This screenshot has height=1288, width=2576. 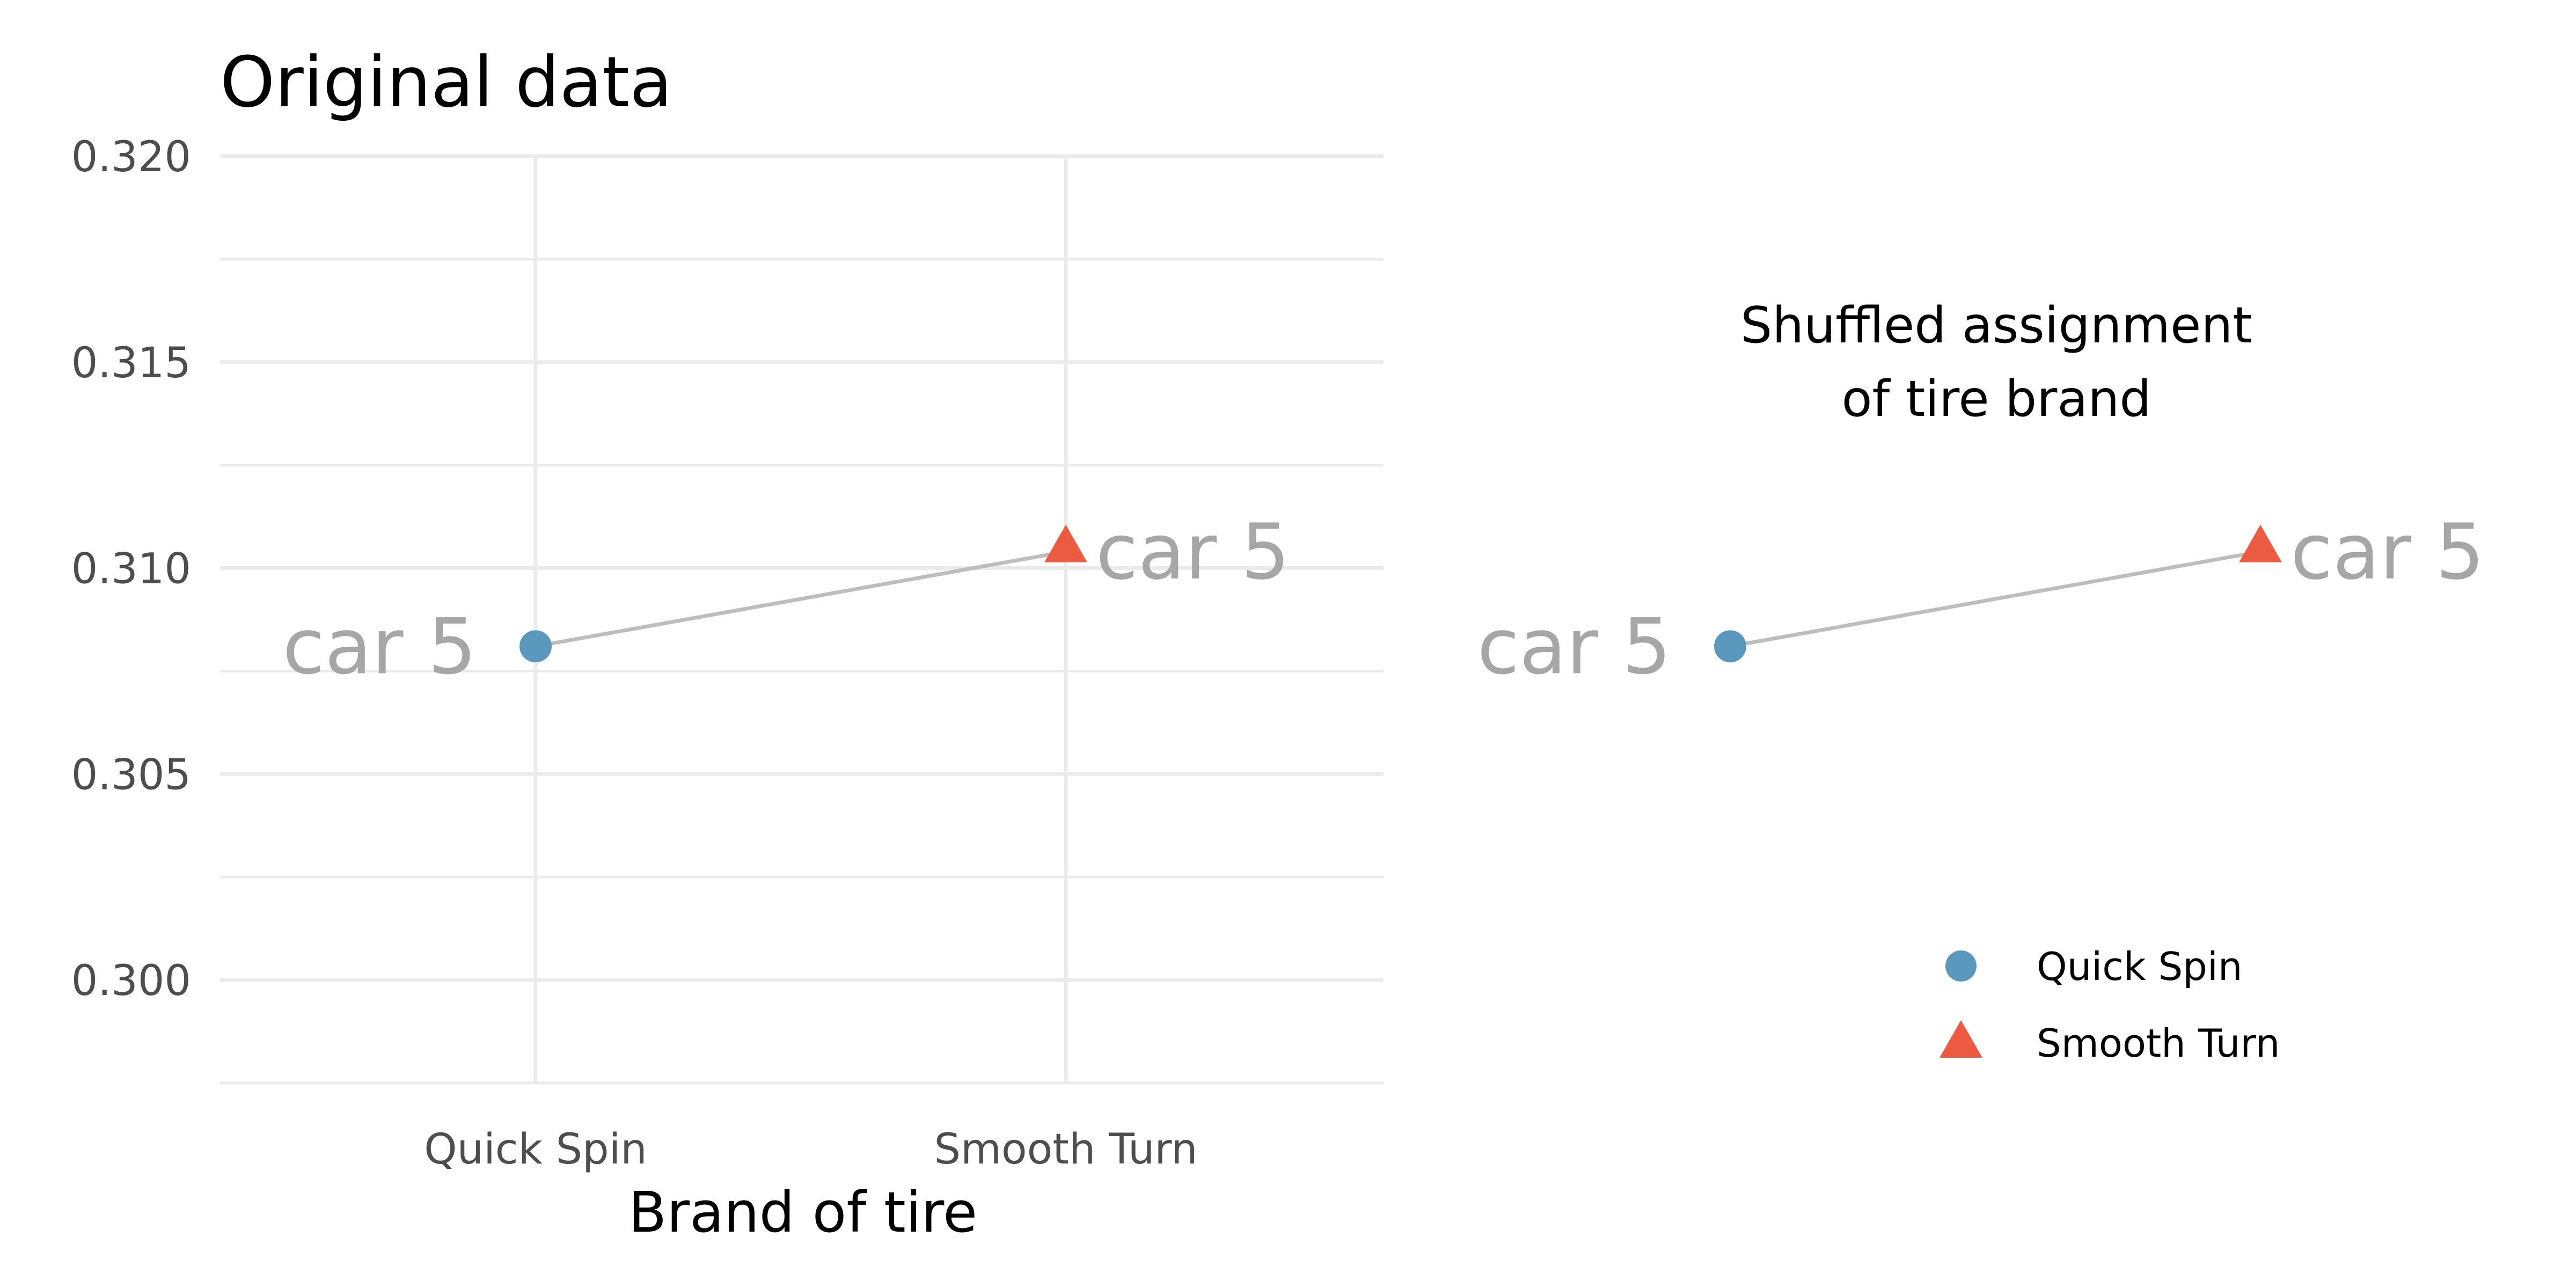 I want to click on right-connector-line, so click(x=1995, y=599).